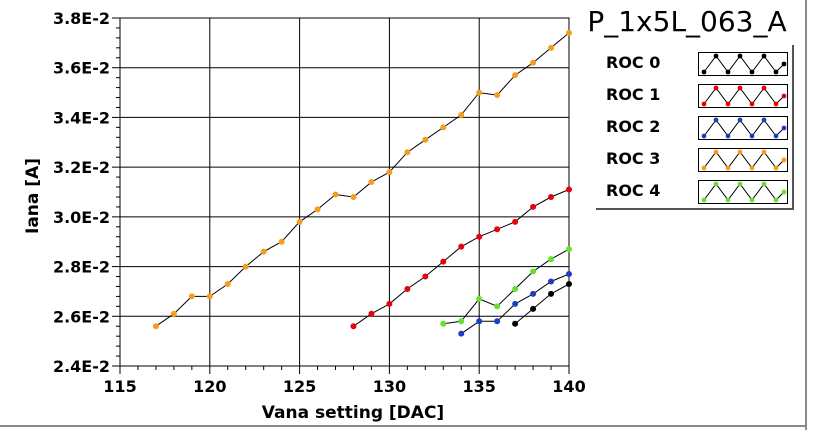 The image size is (815, 430). Describe the element at coordinates (81, 366) in the screenshot. I see `y-tick-label: 2.4E-2` at that location.